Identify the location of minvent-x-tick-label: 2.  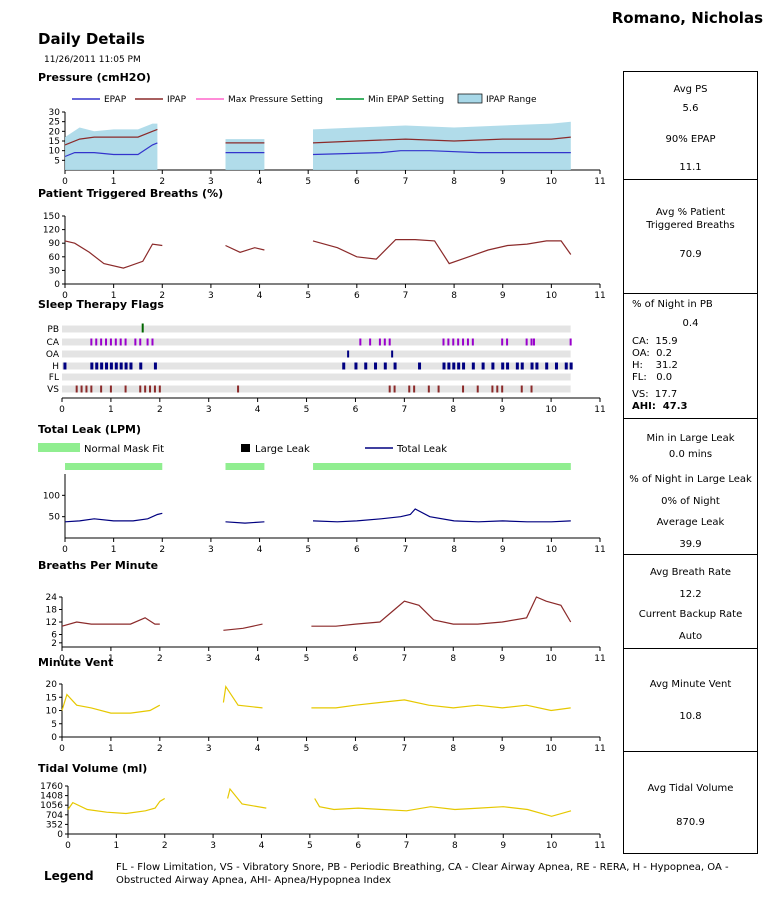
(160, 749).